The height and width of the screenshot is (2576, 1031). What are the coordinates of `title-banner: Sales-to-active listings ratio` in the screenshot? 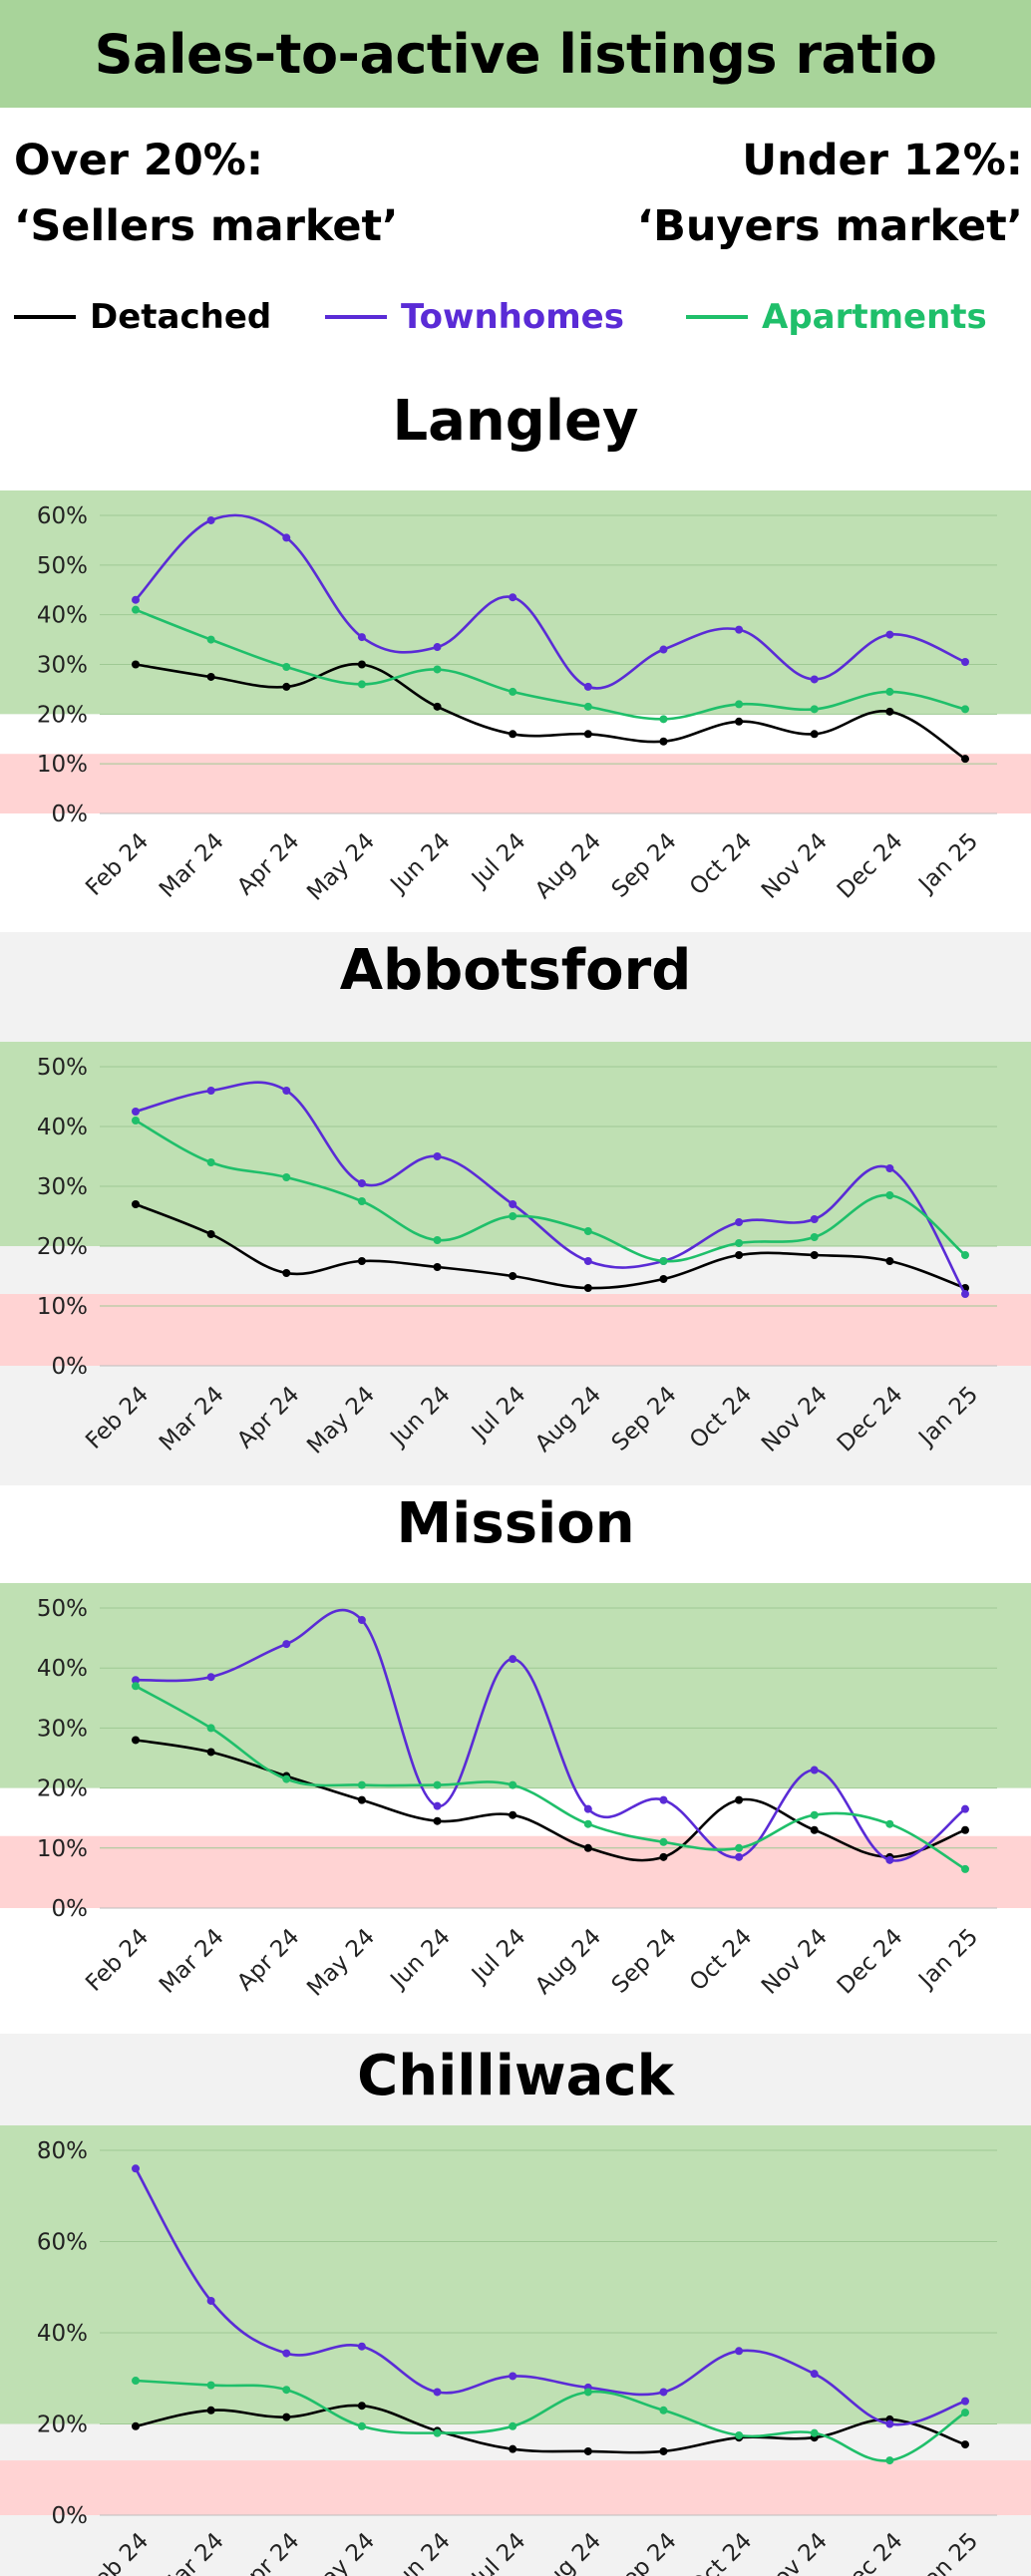 It's located at (515, 54).